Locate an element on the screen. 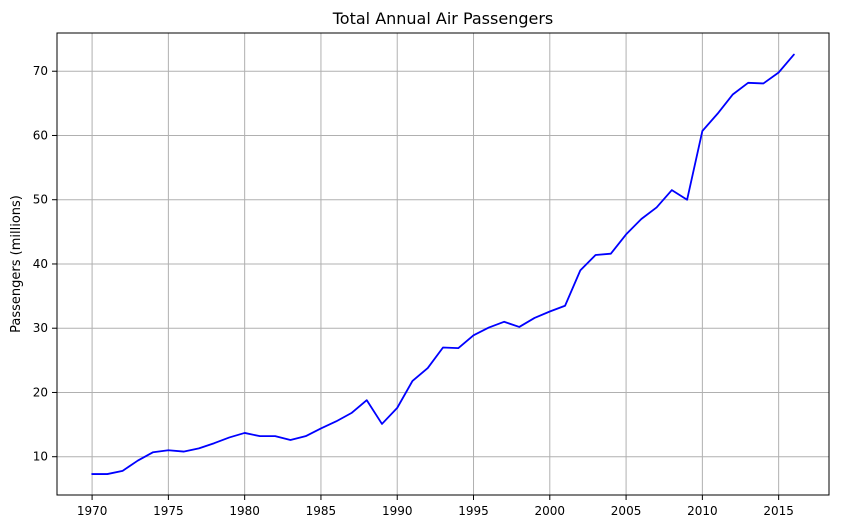  x-tick-label: 1995 is located at coordinates (473, 511).